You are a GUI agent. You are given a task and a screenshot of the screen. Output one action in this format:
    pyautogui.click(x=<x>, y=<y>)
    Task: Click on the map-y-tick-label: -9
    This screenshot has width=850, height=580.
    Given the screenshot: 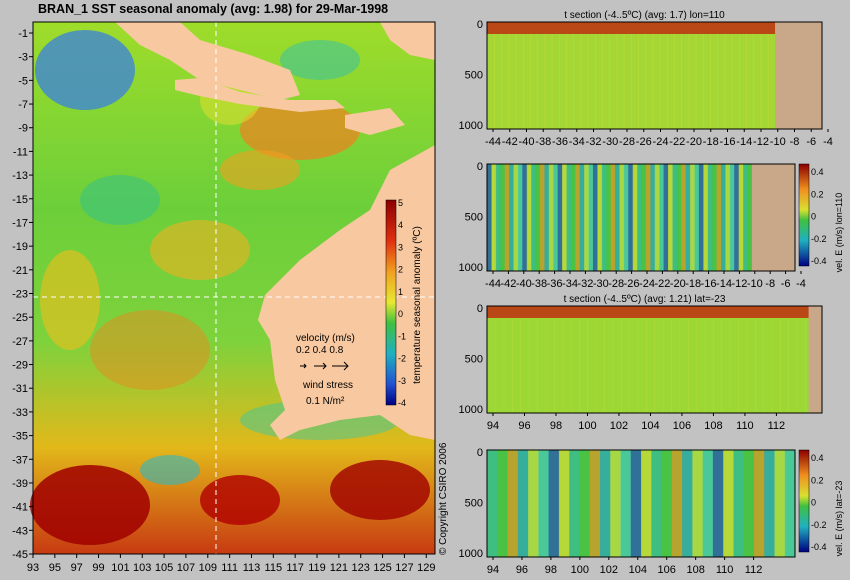 What is the action you would take?
    pyautogui.click(x=23, y=129)
    